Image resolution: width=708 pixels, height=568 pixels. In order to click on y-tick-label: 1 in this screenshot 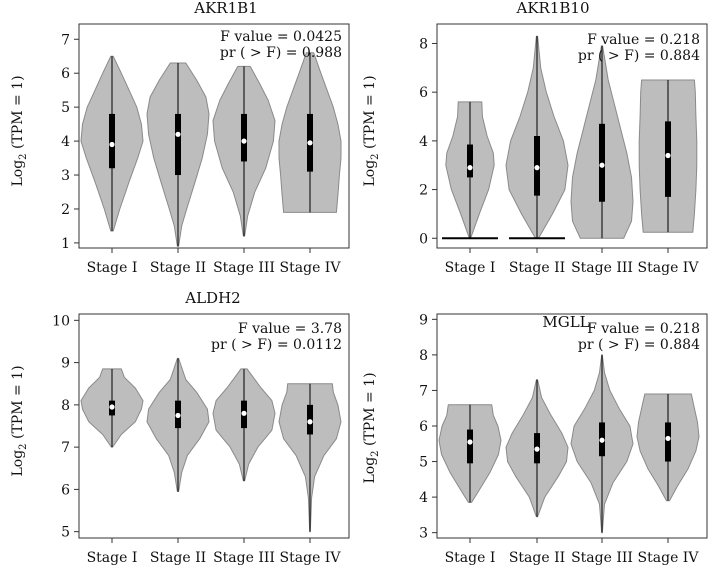, I will do `click(65, 244)`.